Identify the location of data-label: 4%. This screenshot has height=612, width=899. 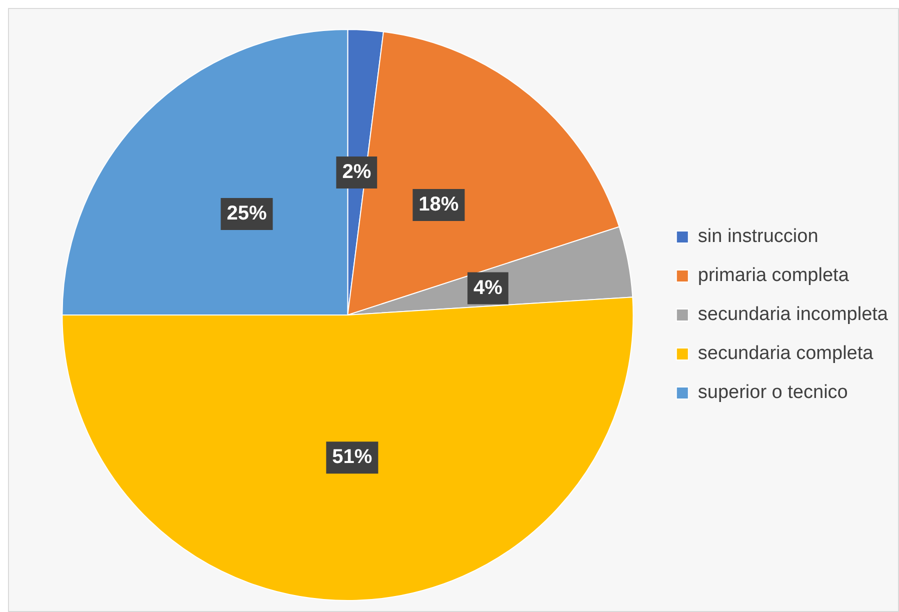
(488, 287).